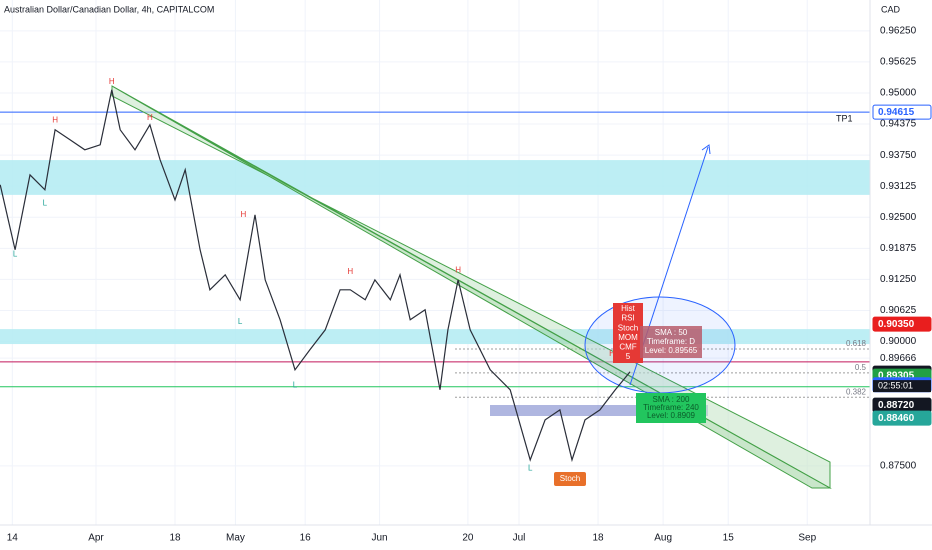 The width and height of the screenshot is (932, 550). I want to click on y-tick-label: 0.95000, so click(898, 93).